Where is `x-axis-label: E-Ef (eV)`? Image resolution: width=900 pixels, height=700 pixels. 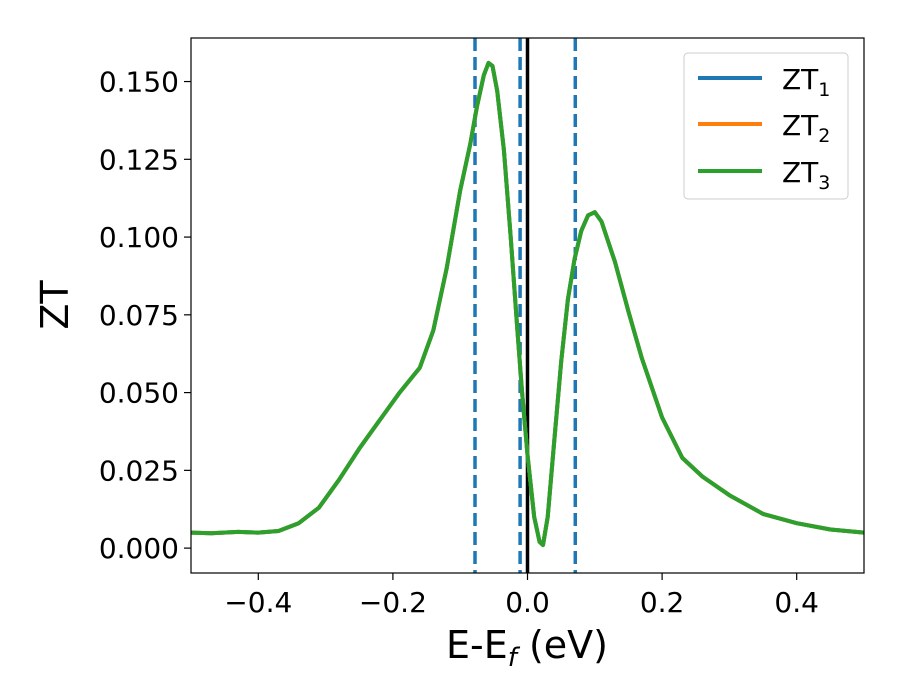
x-axis-label: E-Ef (eV) is located at coordinates (527, 648).